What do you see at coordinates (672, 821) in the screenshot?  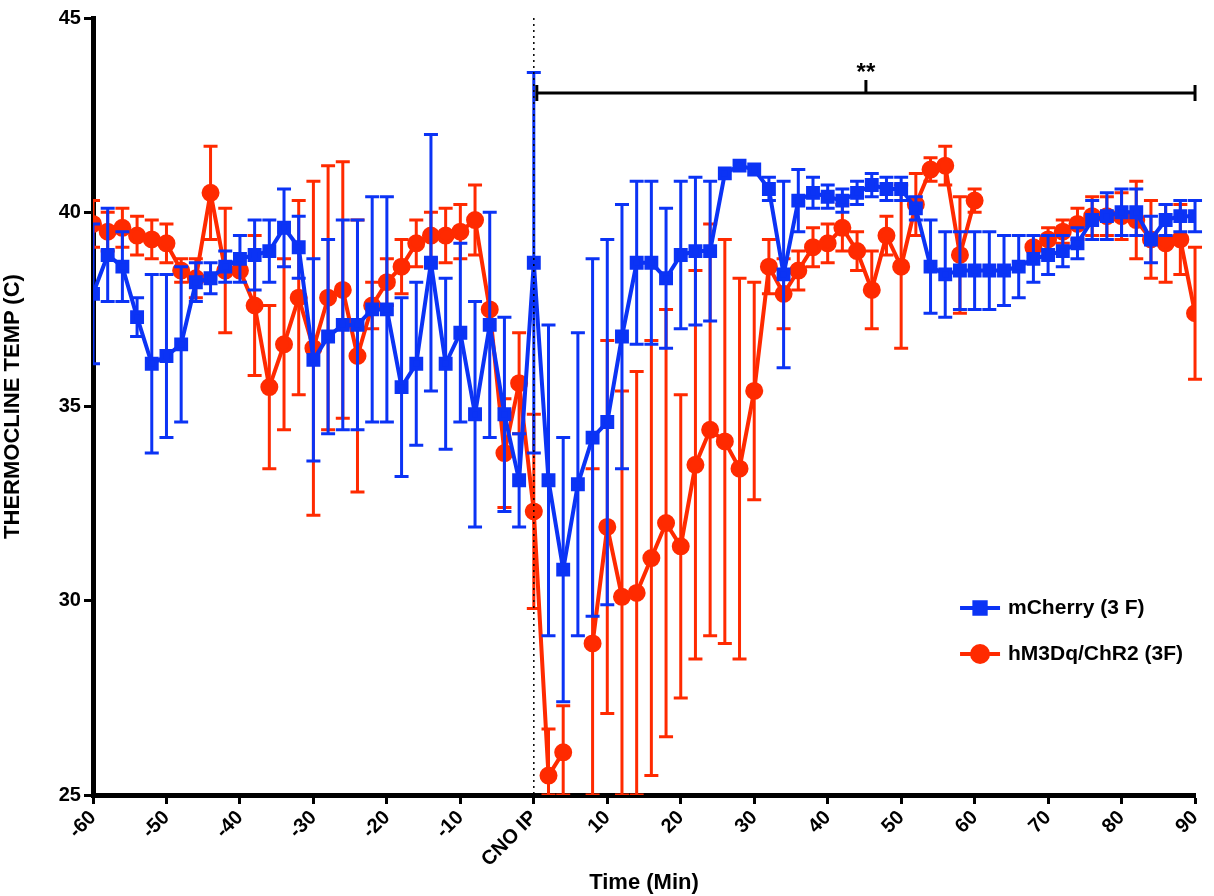 I see `x-tick-label: 20` at bounding box center [672, 821].